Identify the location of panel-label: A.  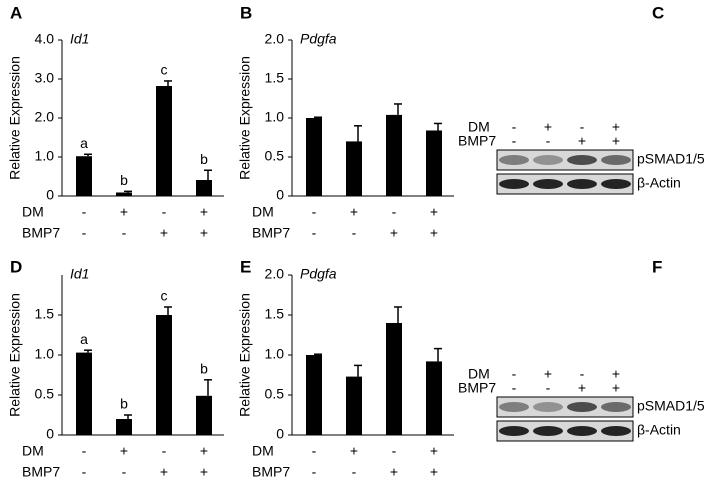
(16, 12).